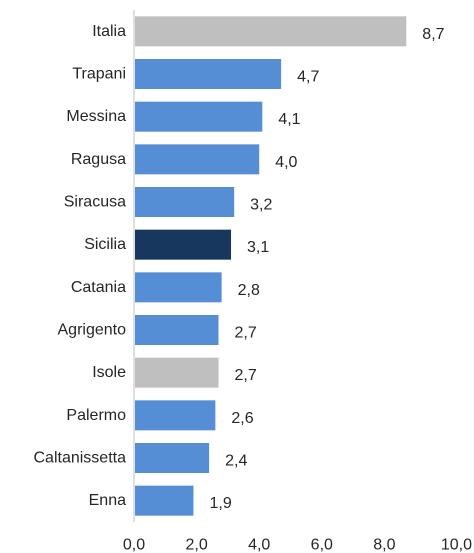 The width and height of the screenshot is (474, 553). What do you see at coordinates (197, 159) in the screenshot?
I see `bar-ragusa` at bounding box center [197, 159].